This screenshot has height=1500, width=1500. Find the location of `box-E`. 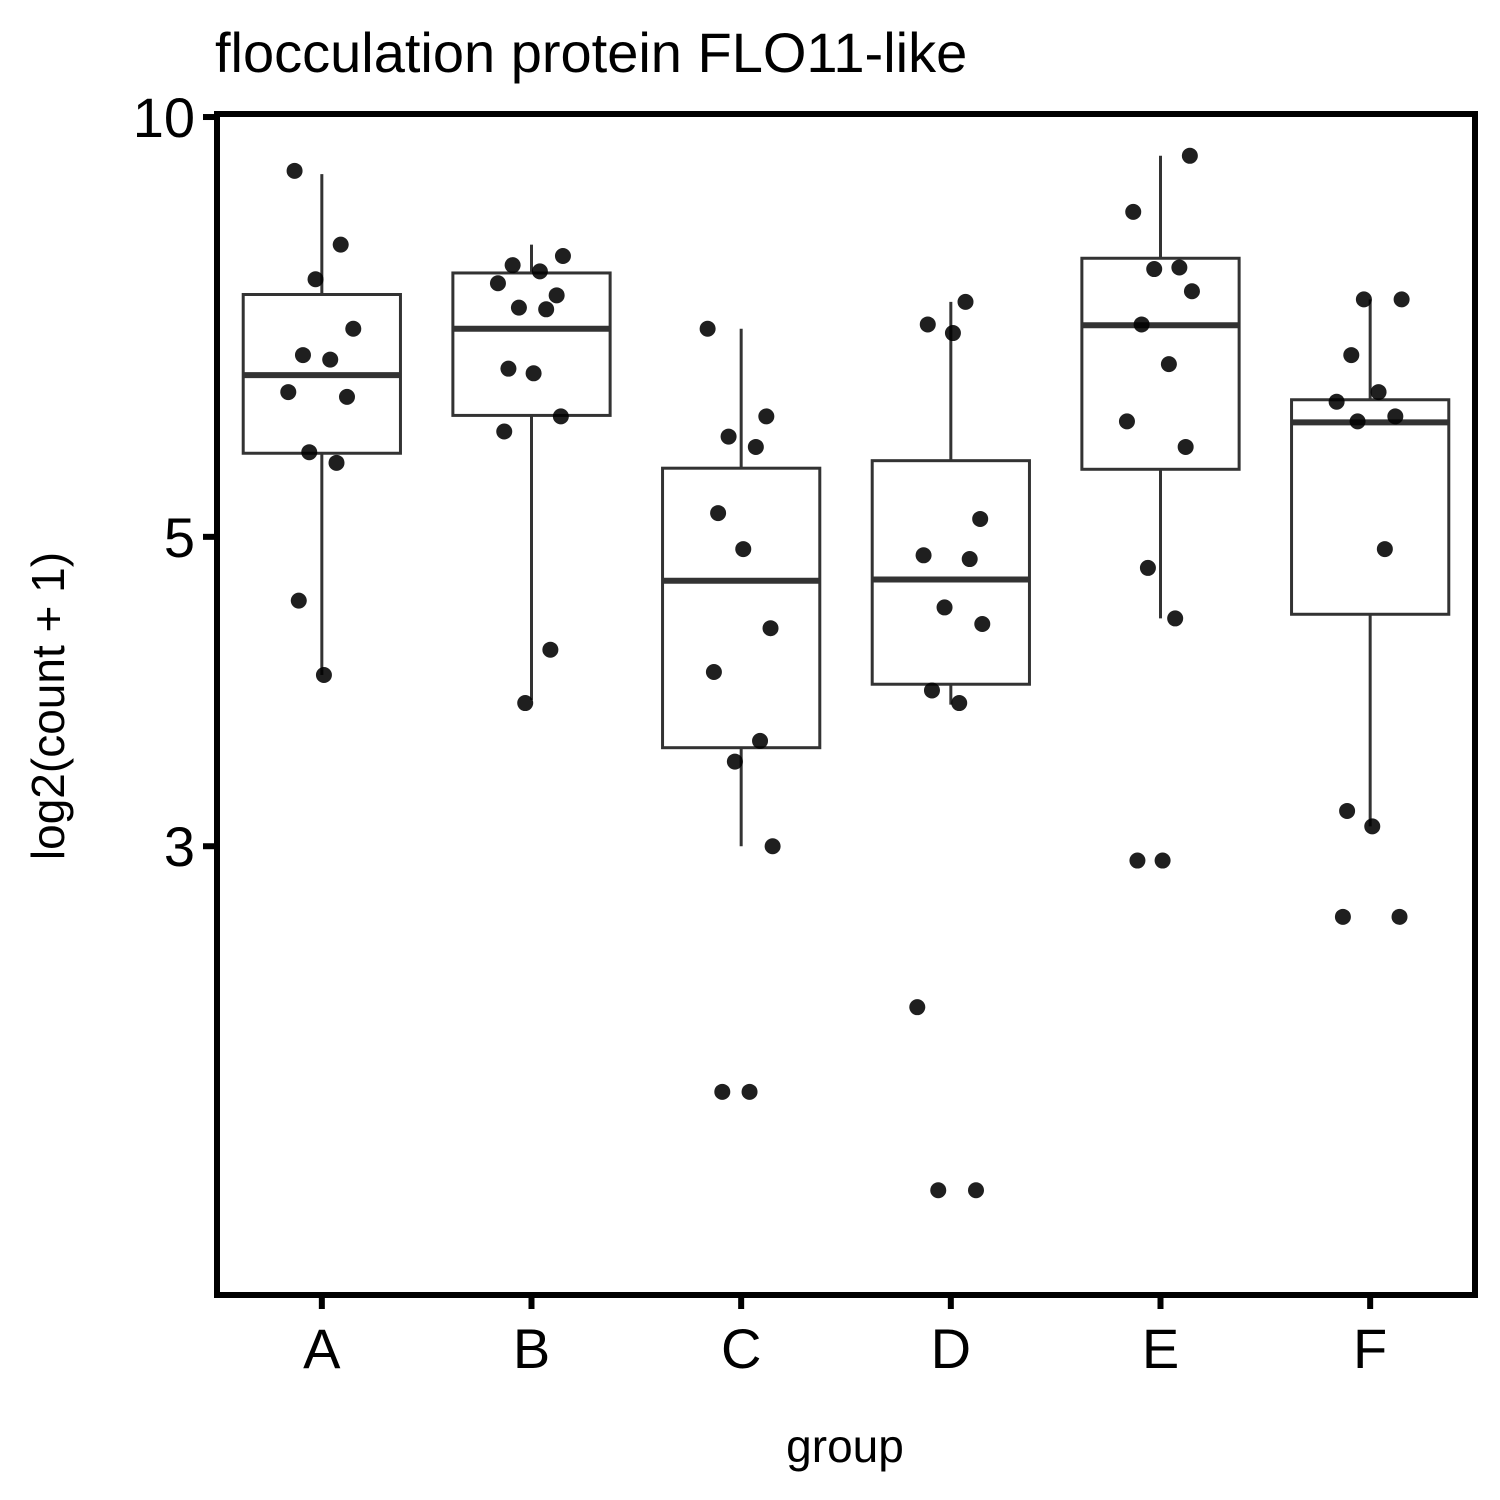

box-E is located at coordinates (1160, 387).